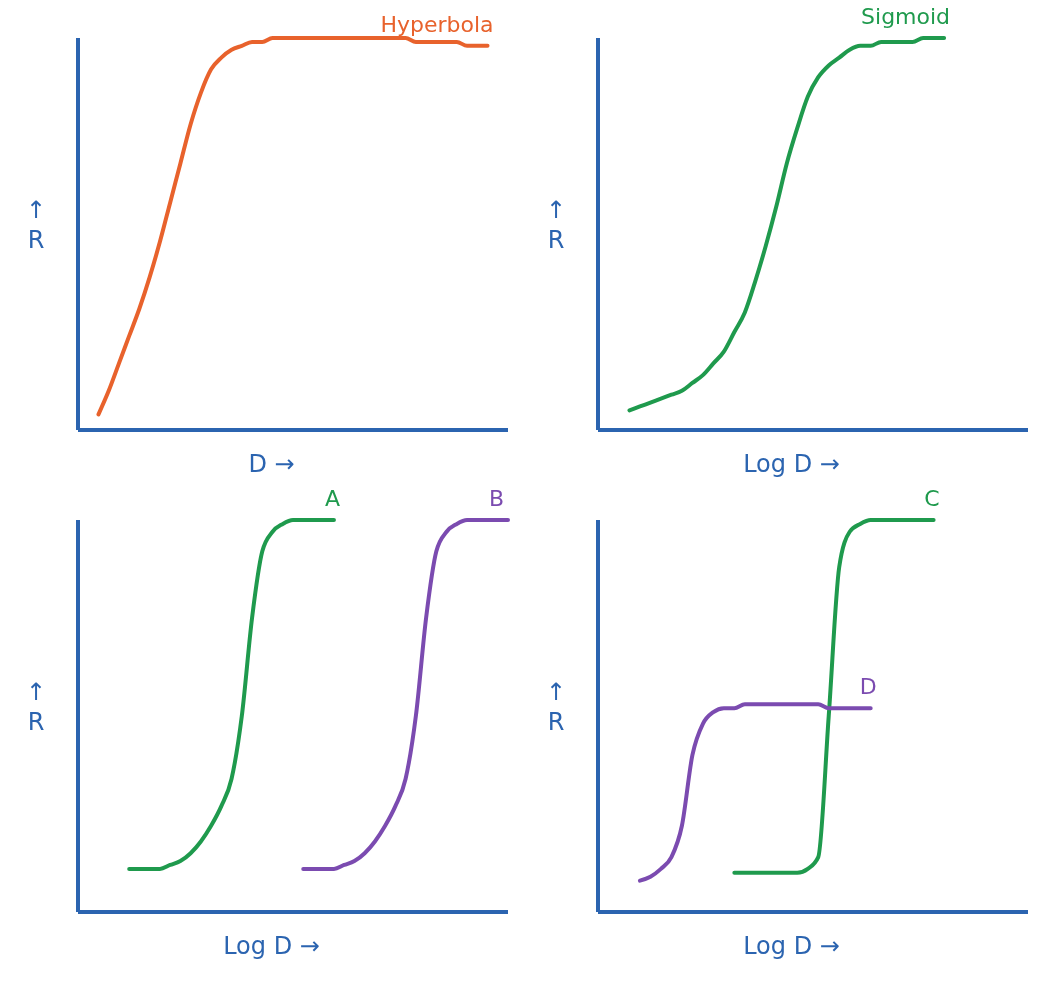  Describe the element at coordinates (496, 498) in the screenshot. I see `series-label: B` at that location.